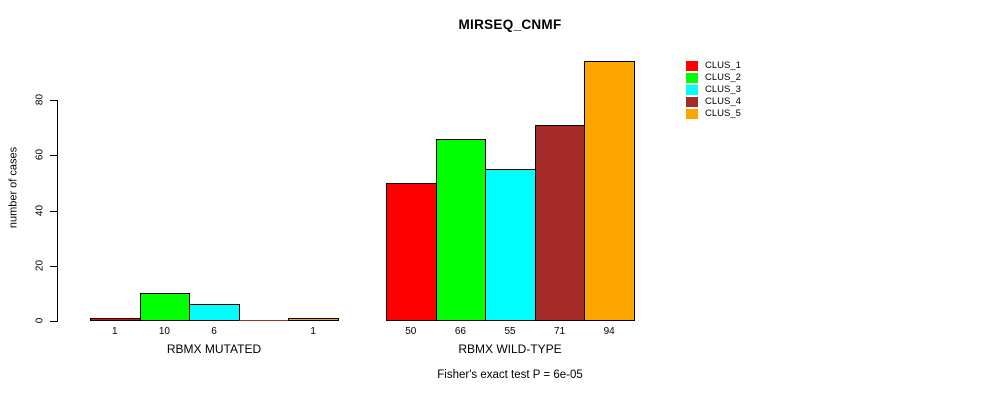 The height and width of the screenshot is (400, 990). Describe the element at coordinates (13, 187) in the screenshot. I see `y-axis-label: number of cases` at that location.